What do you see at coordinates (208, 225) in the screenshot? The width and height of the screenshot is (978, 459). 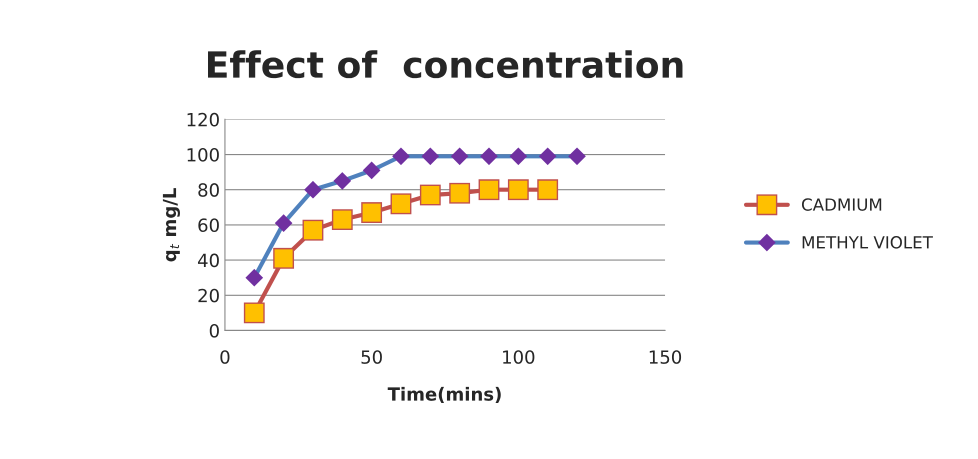 I see `y-tick-label: 60` at bounding box center [208, 225].